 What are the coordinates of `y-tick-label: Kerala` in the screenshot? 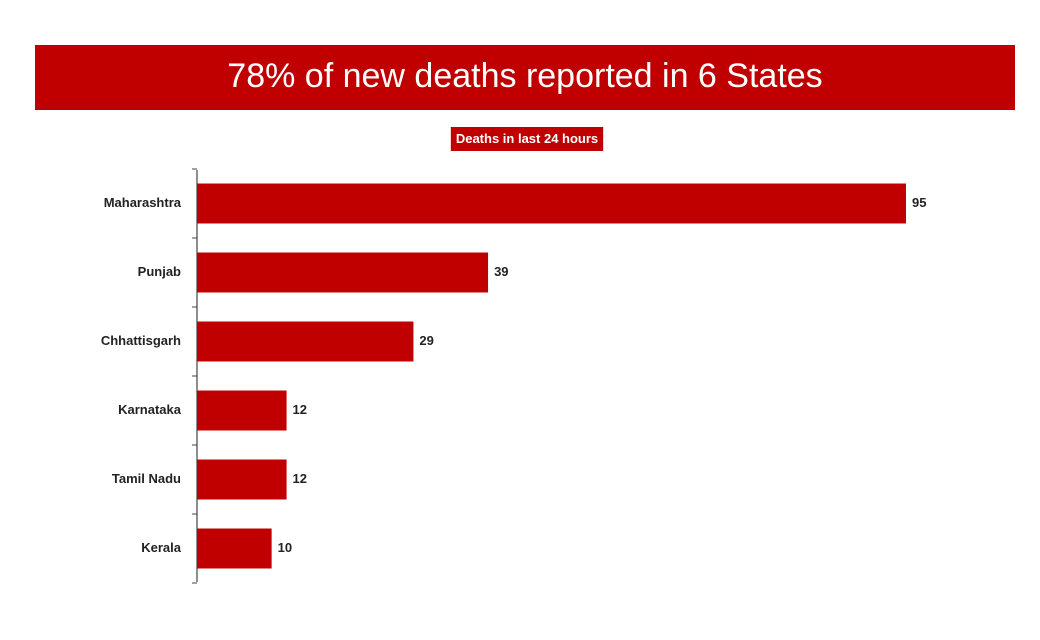 It's located at (161, 547).